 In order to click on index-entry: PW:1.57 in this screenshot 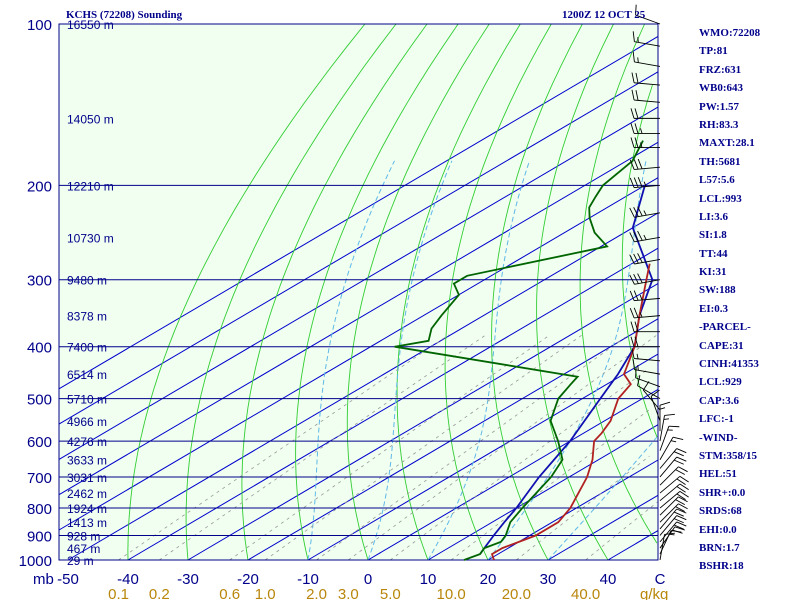, I will do `click(719, 106)`.